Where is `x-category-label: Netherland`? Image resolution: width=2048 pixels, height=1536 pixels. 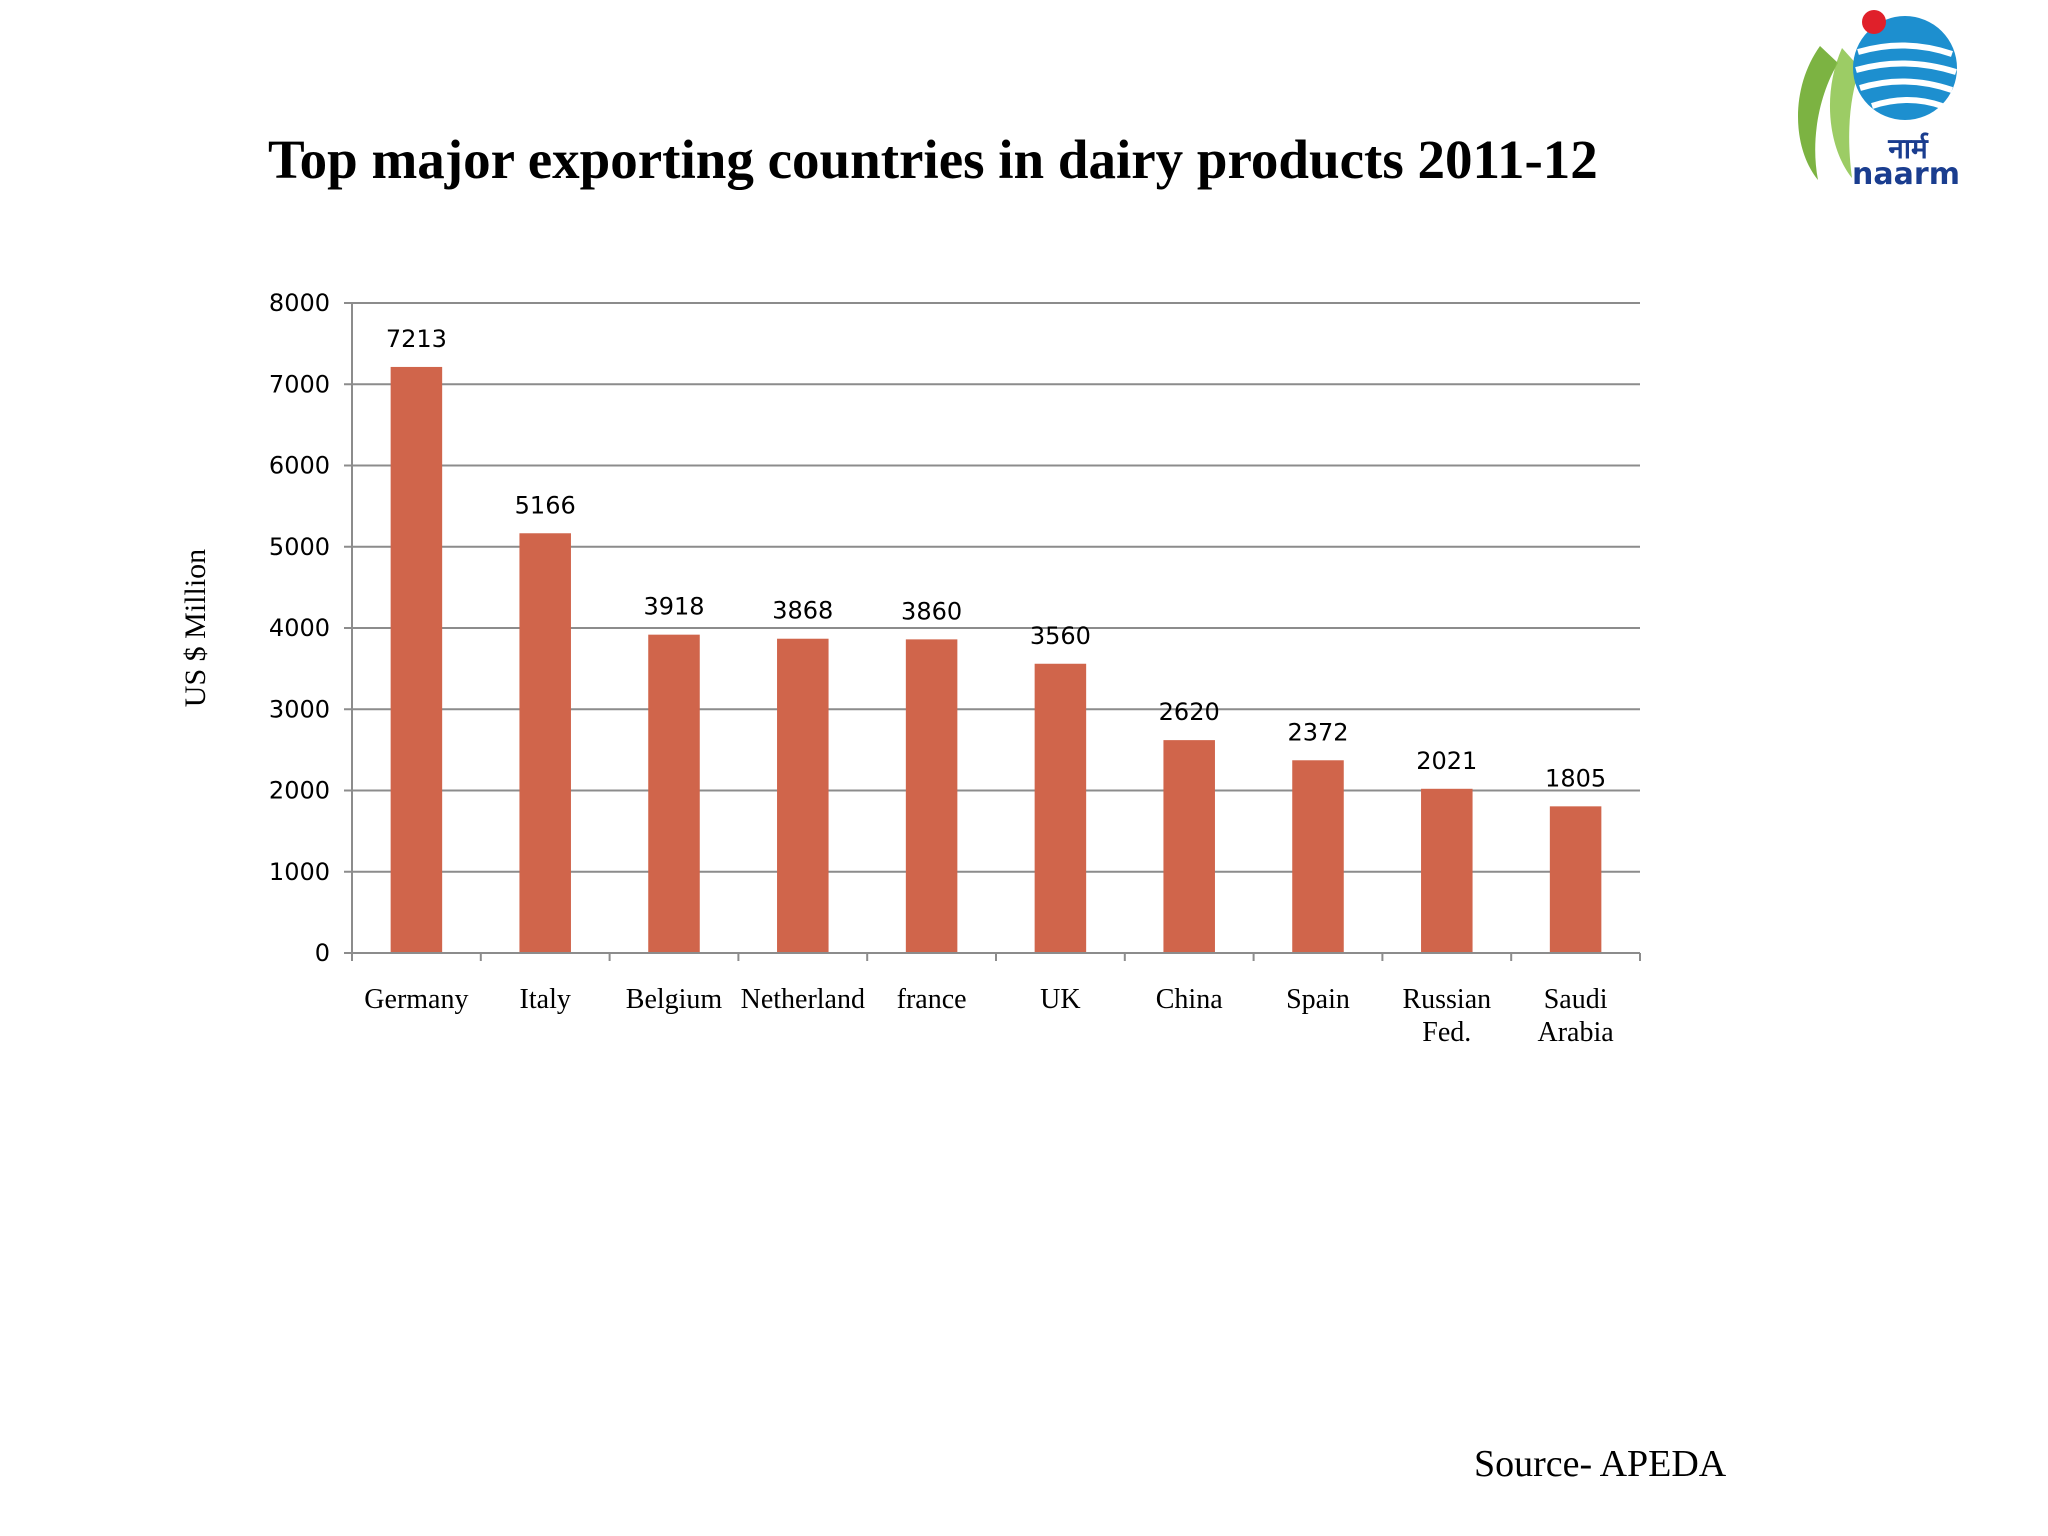 x-category-label: Netherland is located at coordinates (803, 999).